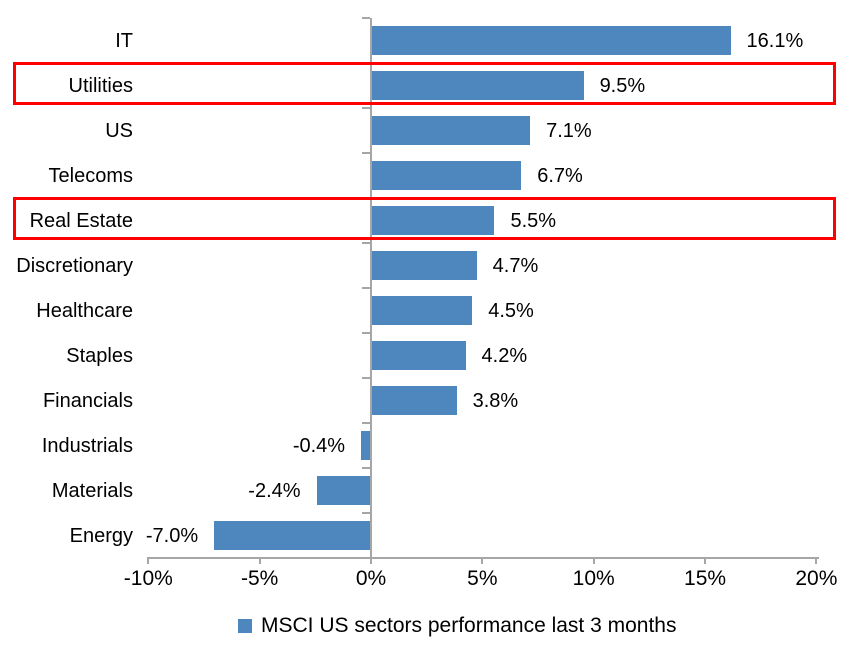 The width and height of the screenshot is (852, 651). What do you see at coordinates (124, 40) in the screenshot?
I see `category-label: IT` at bounding box center [124, 40].